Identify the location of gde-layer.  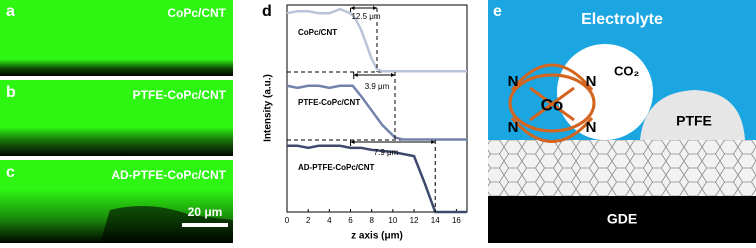
(622, 219).